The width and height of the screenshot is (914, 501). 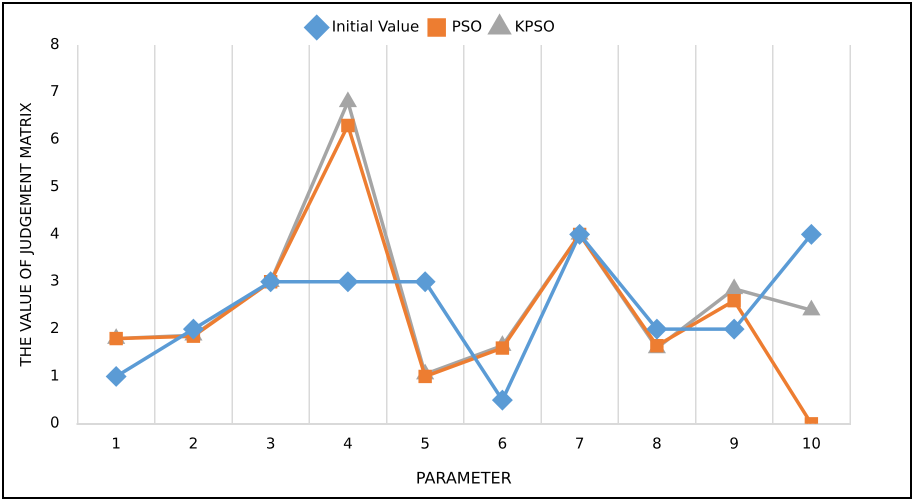 What do you see at coordinates (193, 443) in the screenshot?
I see `x-tick-label: 2` at bounding box center [193, 443].